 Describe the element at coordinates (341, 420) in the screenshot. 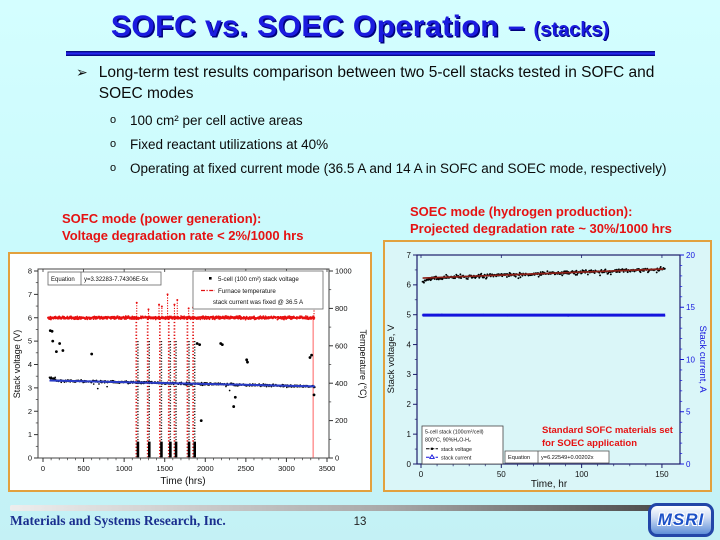

I see `svg-text: 200` at that location.